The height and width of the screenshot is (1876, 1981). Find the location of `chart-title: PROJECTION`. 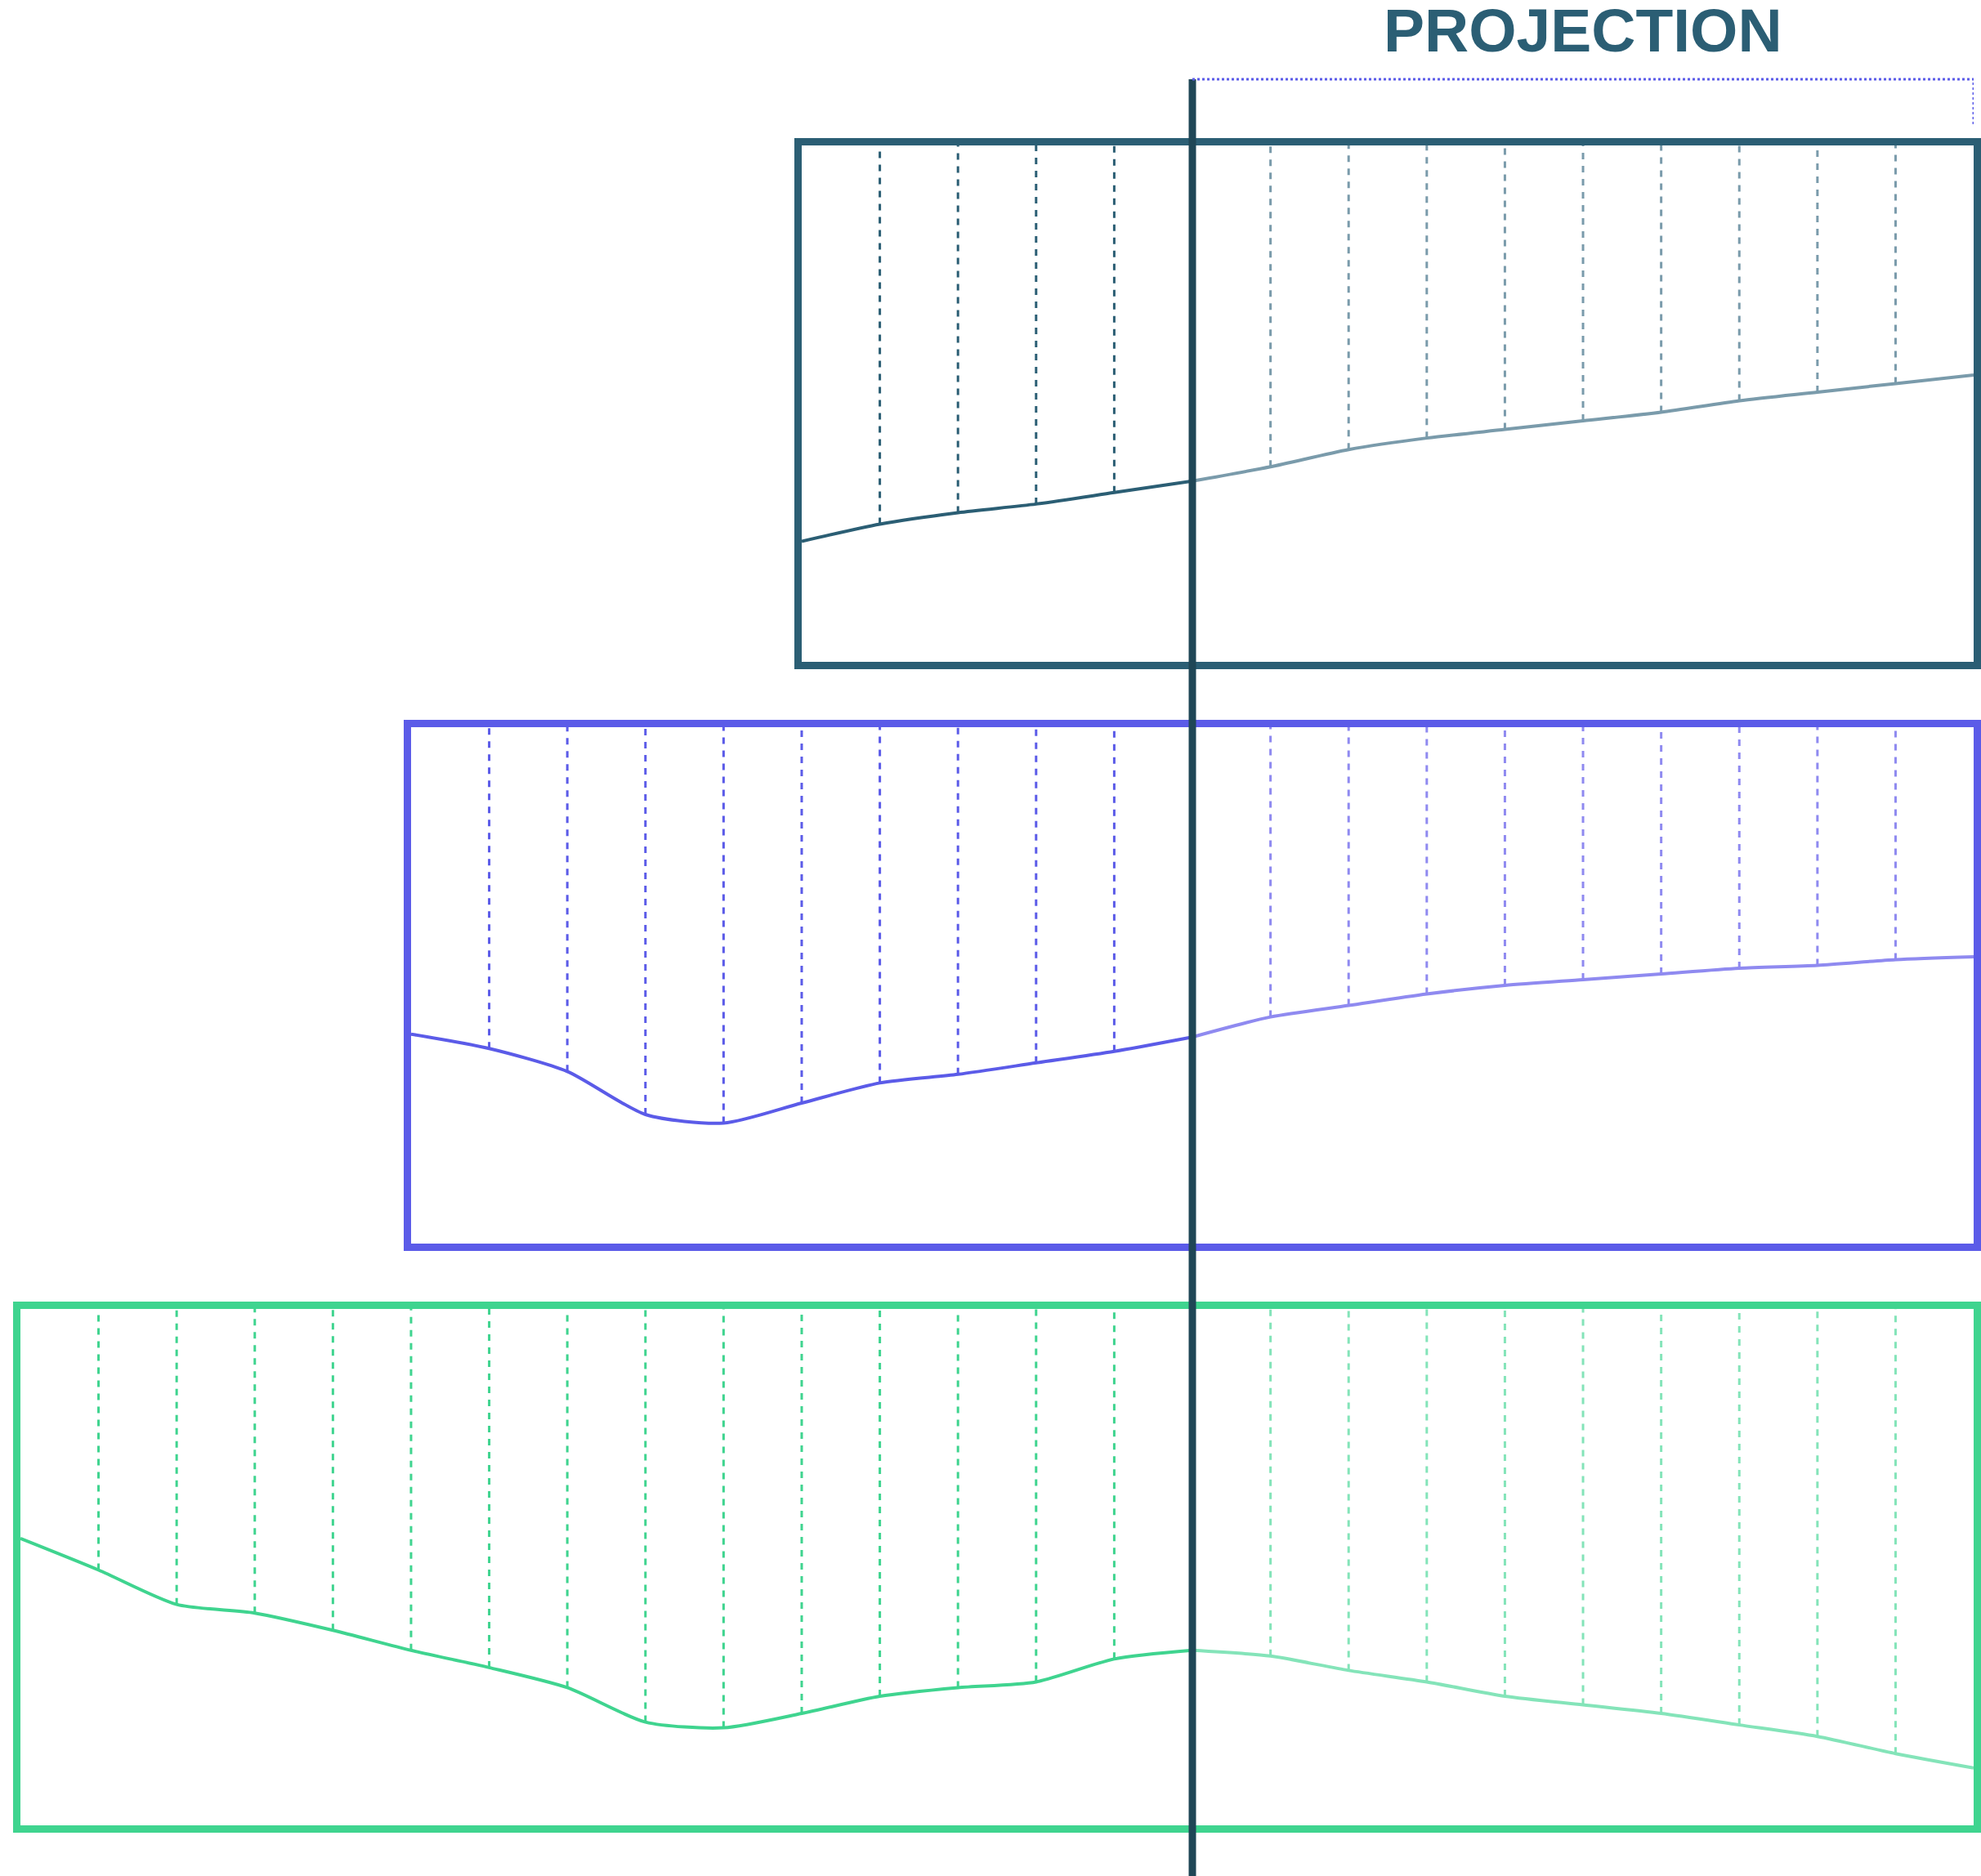

chart-title: PROJECTION is located at coordinates (1583, 32).